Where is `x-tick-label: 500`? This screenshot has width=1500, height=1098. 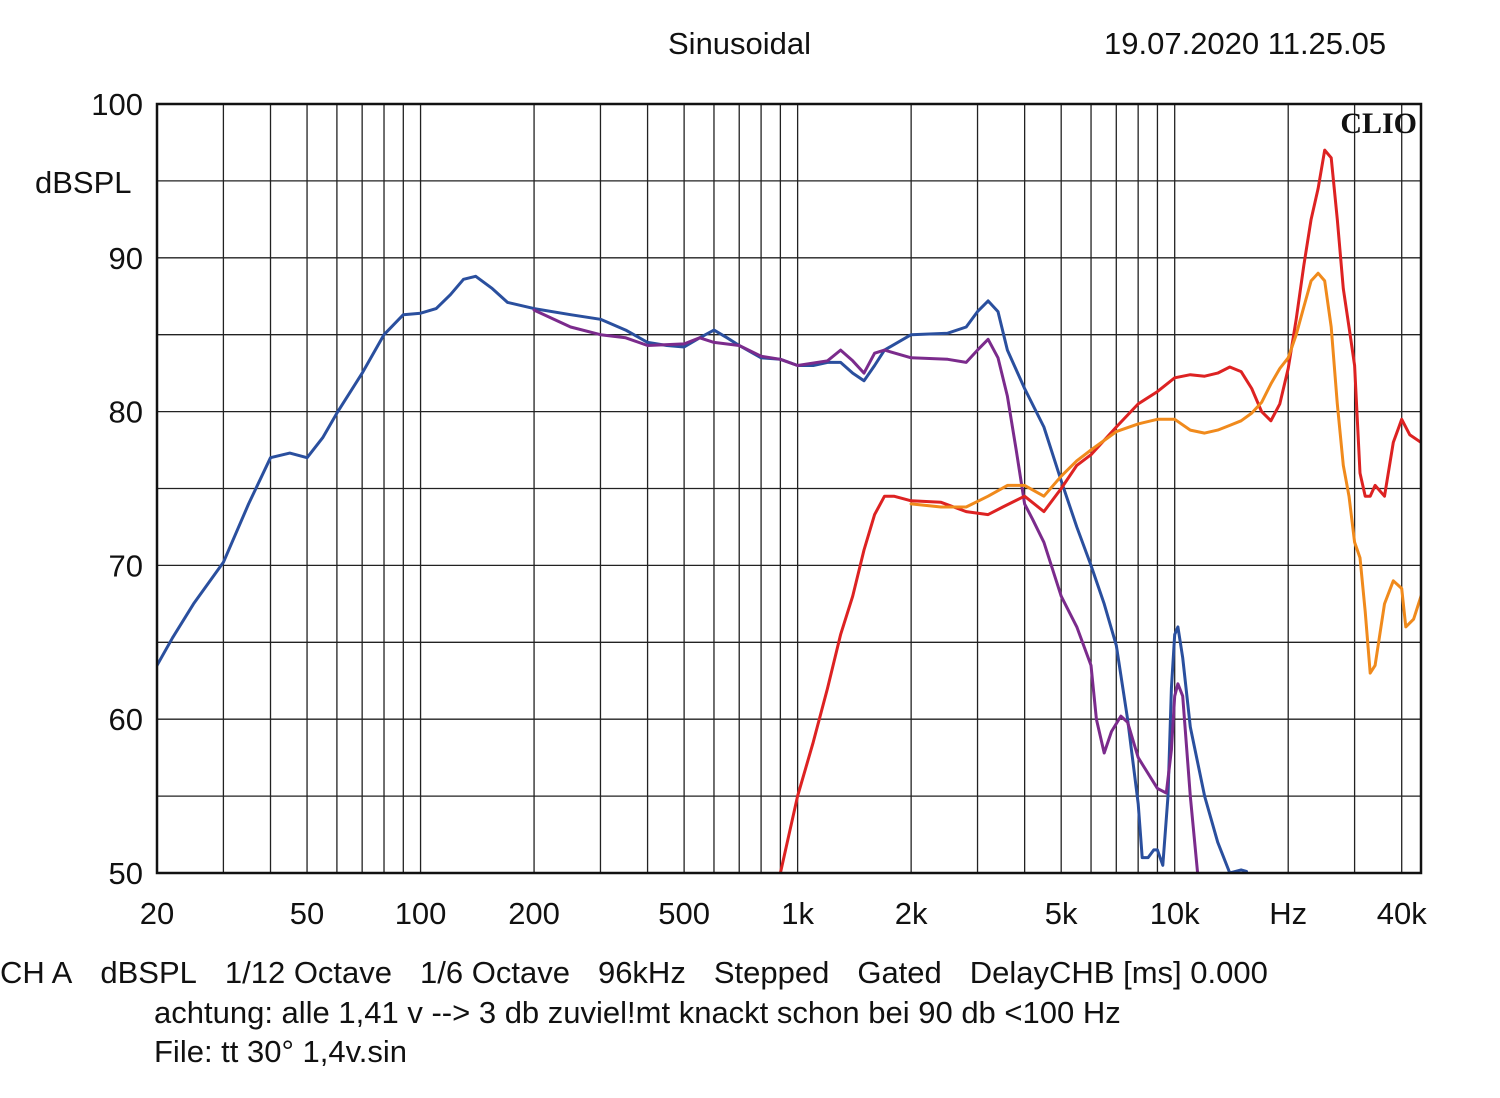 x-tick-label: 500 is located at coordinates (684, 913).